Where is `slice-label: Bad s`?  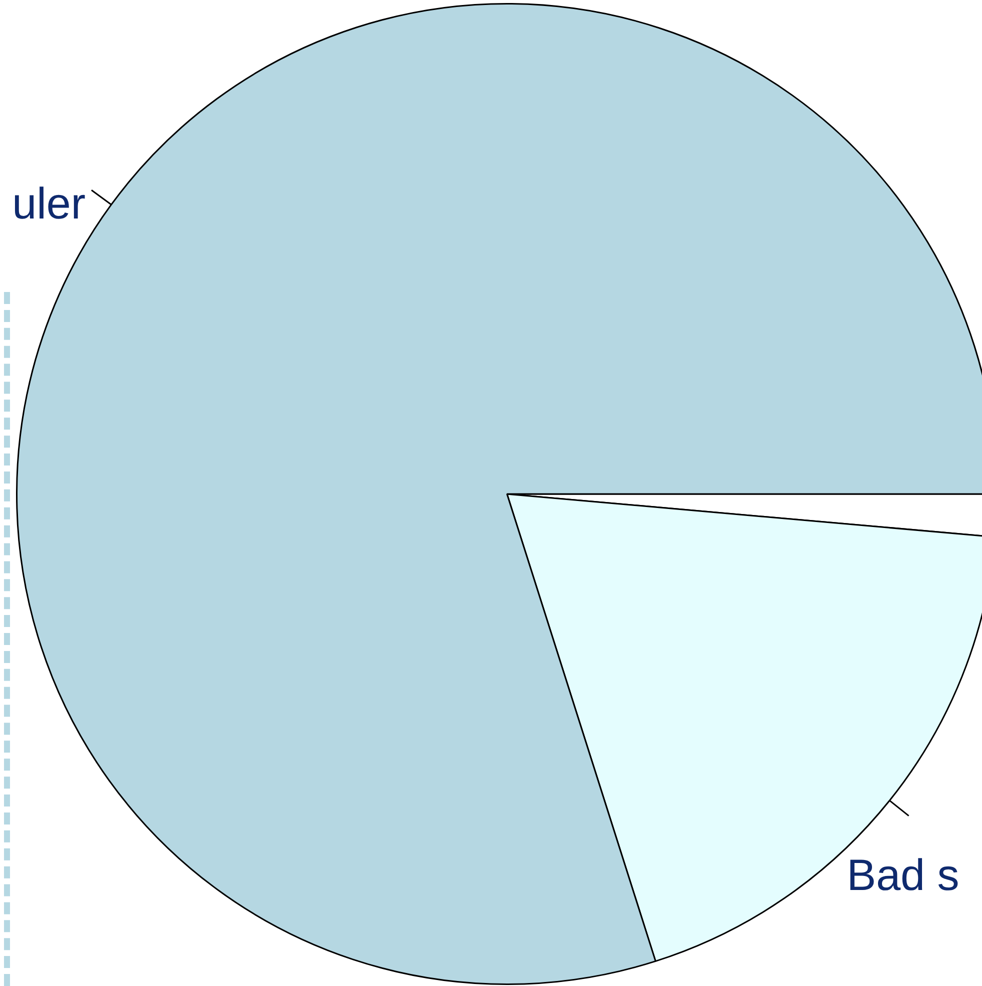
slice-label: Bad s is located at coordinates (903, 875).